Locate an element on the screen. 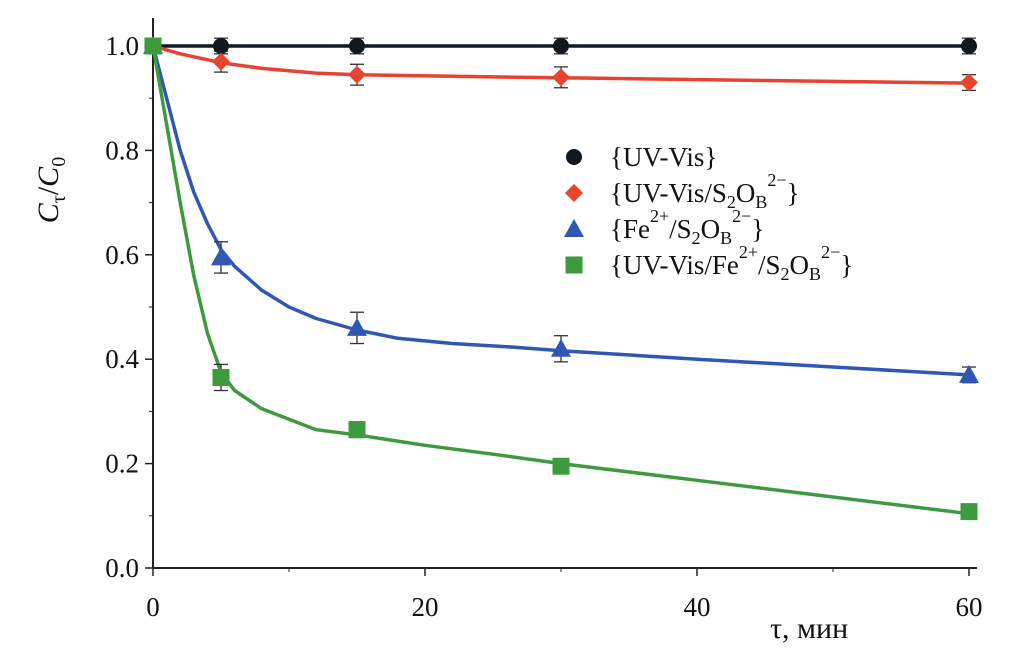 The image size is (1010, 671). y-tick-label: 0.0 is located at coordinates (122, 568).